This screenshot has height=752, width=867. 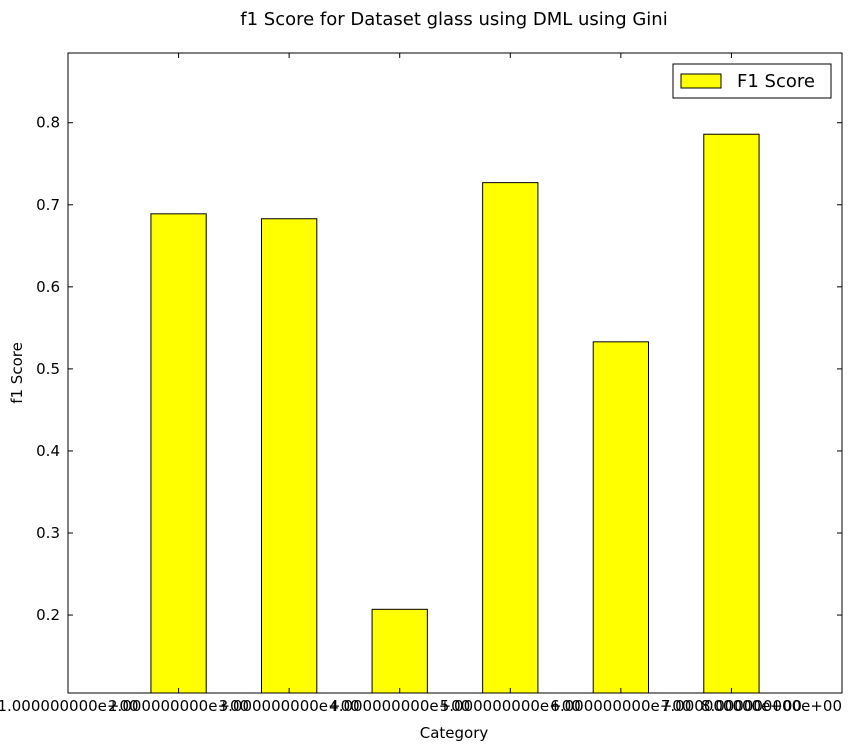 I want to click on x-tick-label: 3.000000000e+00, so click(x=289, y=706).